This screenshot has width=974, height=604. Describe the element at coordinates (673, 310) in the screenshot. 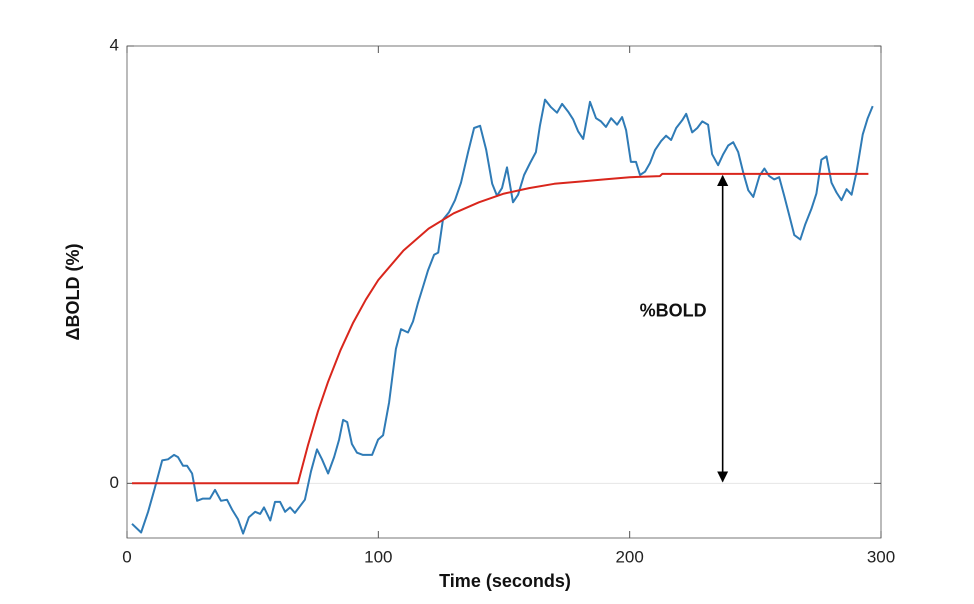

I see `annotation-label: %BOLD` at that location.